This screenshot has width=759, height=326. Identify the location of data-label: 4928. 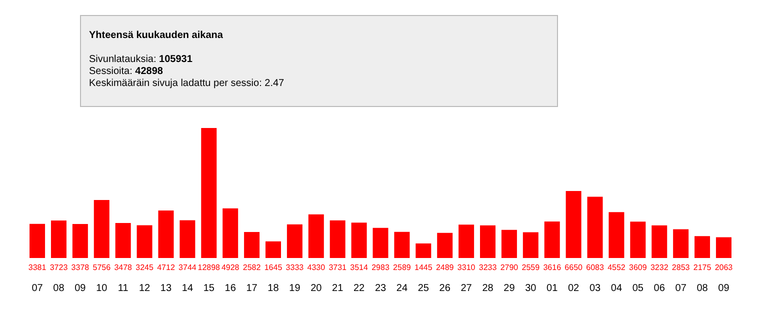
(230, 267).